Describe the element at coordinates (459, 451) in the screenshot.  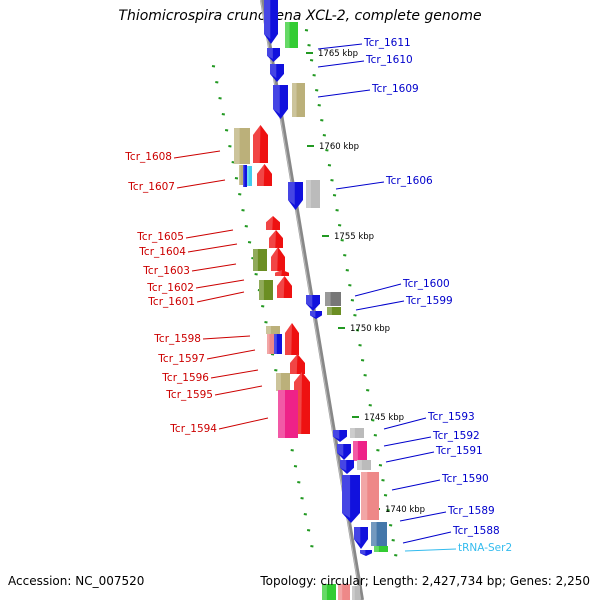
I see `gene-label: Tcr_1591` at that location.